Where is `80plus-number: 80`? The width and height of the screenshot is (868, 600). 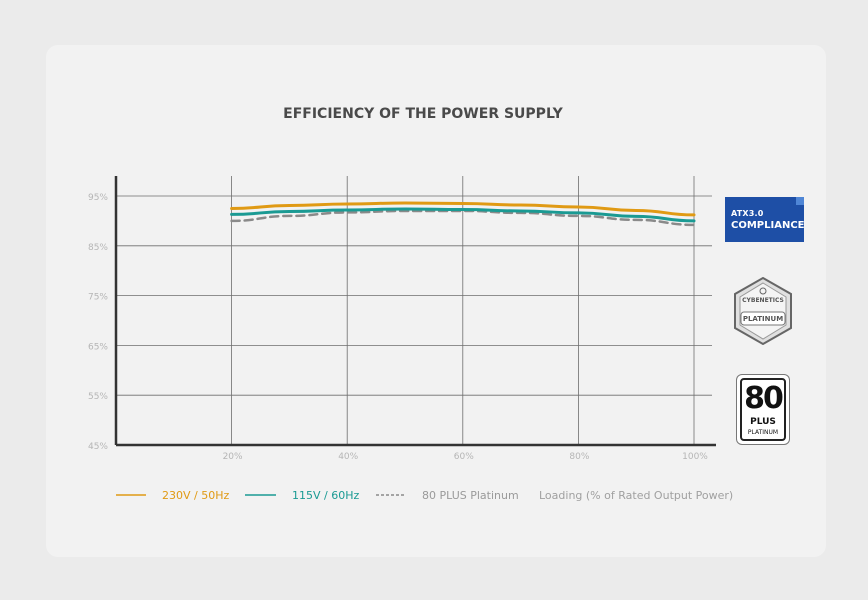 80plus-number: 80 is located at coordinates (764, 398).